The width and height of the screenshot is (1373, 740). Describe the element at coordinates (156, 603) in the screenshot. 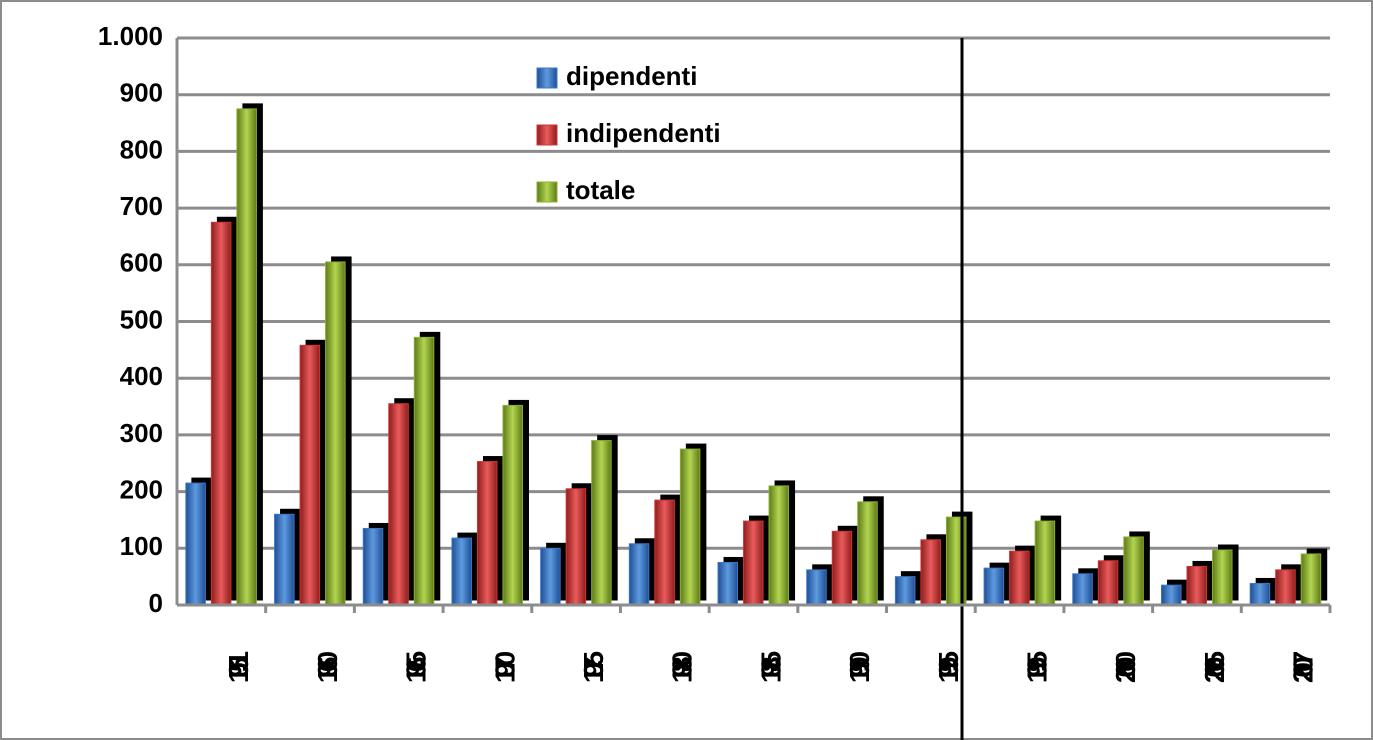

I see `y-tick-label: 0` at that location.